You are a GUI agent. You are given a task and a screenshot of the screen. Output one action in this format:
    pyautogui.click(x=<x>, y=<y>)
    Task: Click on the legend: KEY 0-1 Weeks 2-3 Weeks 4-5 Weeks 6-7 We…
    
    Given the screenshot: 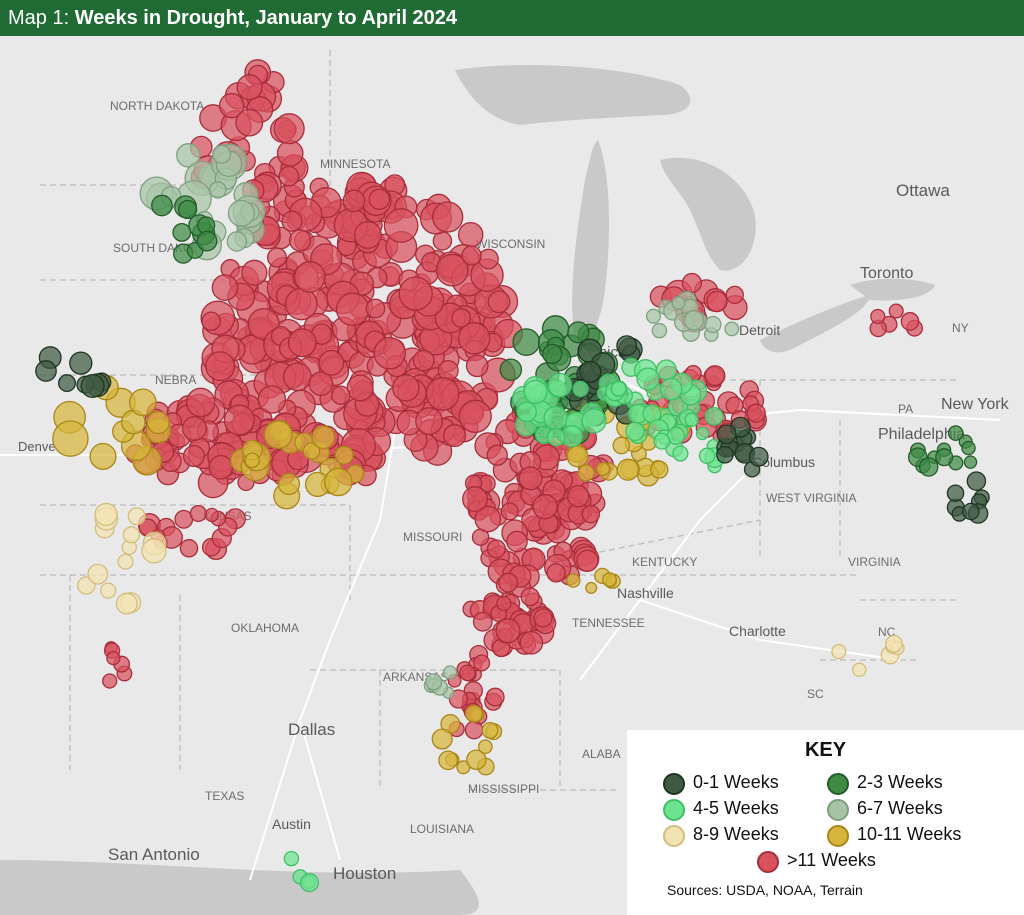 What is the action you would take?
    pyautogui.click(x=825, y=822)
    